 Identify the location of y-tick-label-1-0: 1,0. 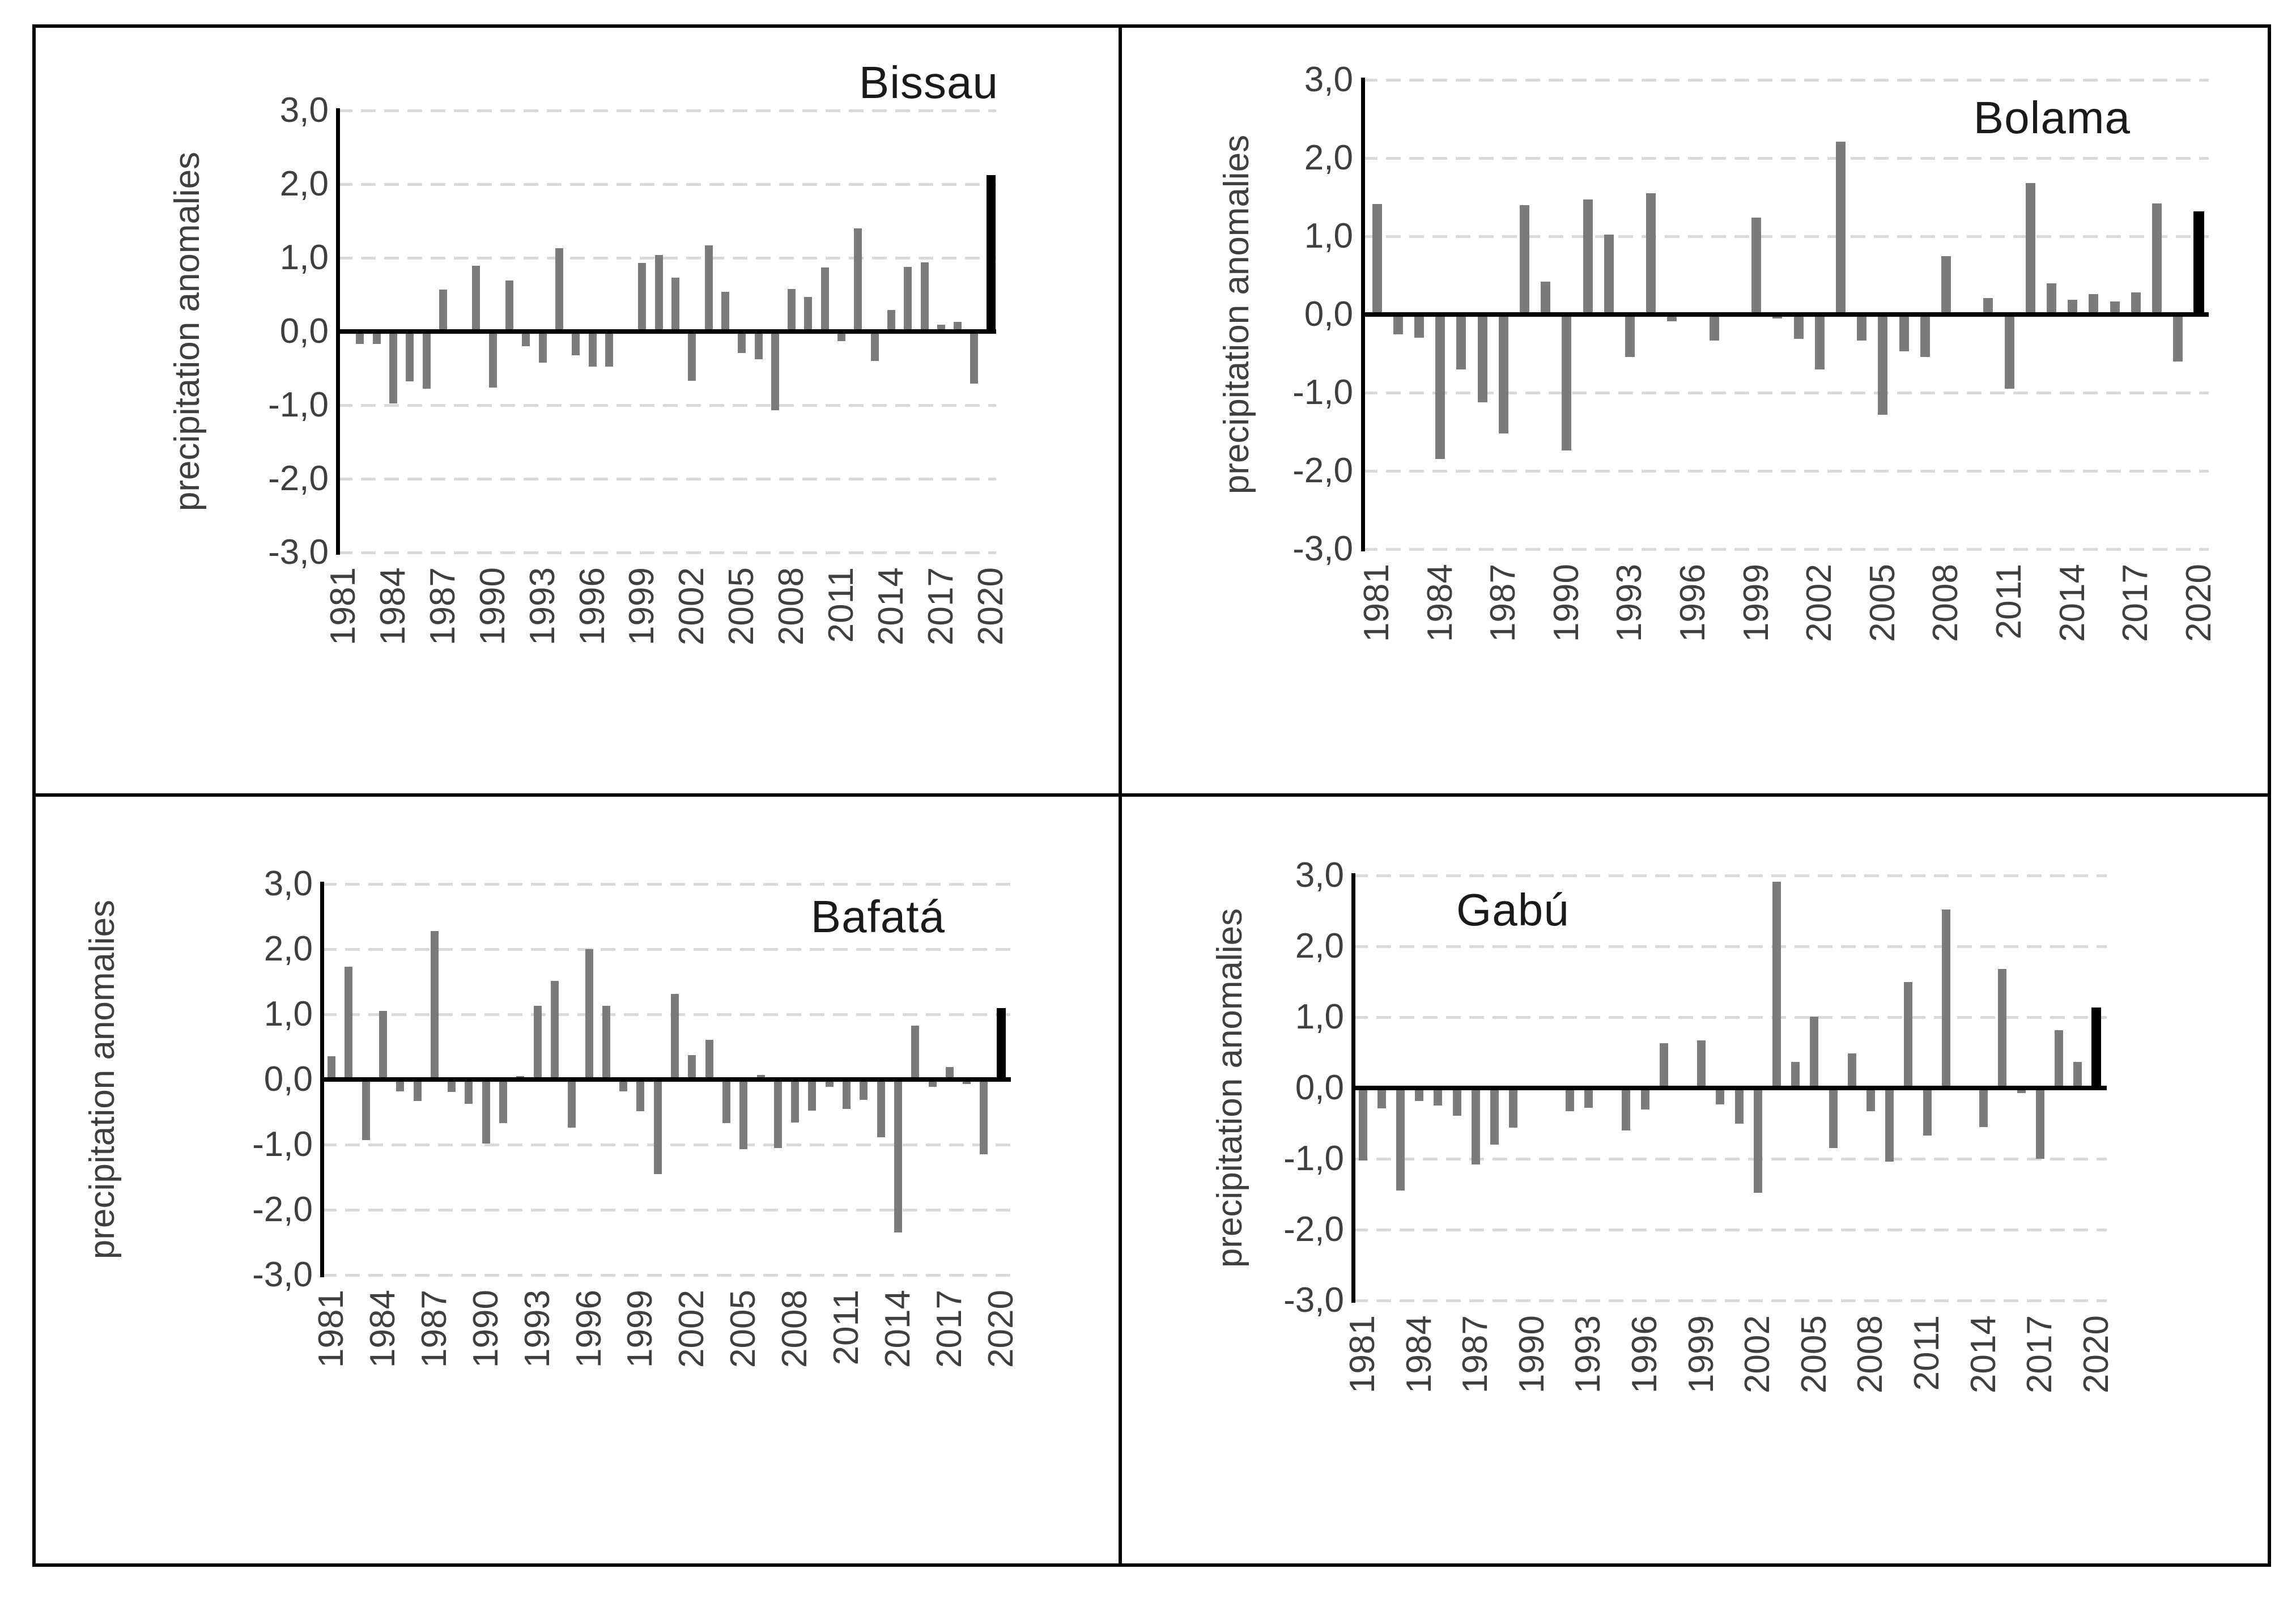
(1319, 1017).